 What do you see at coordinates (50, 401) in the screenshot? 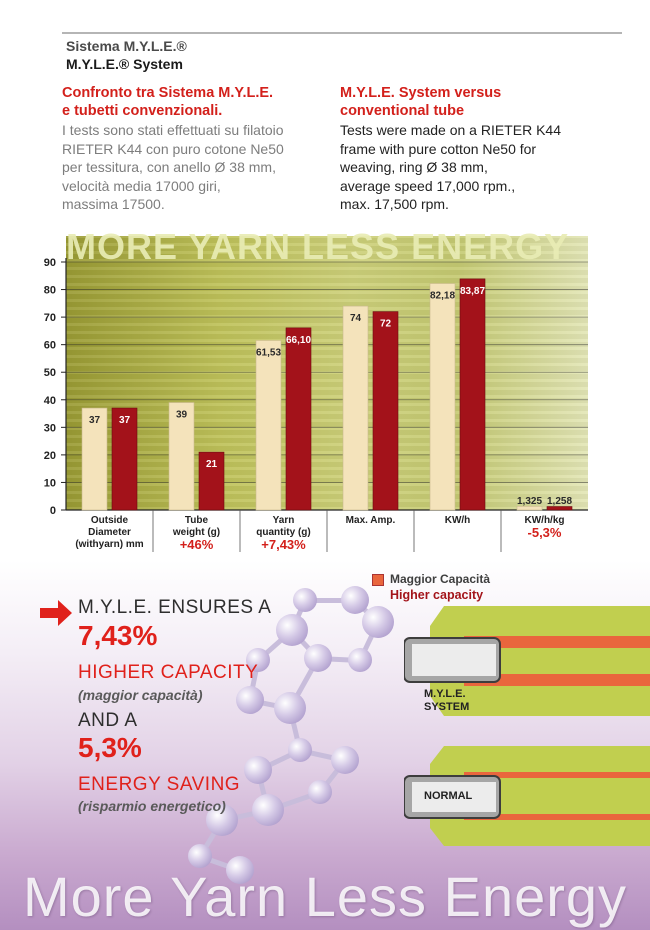
I see `y-tick-label: 40` at bounding box center [50, 401].